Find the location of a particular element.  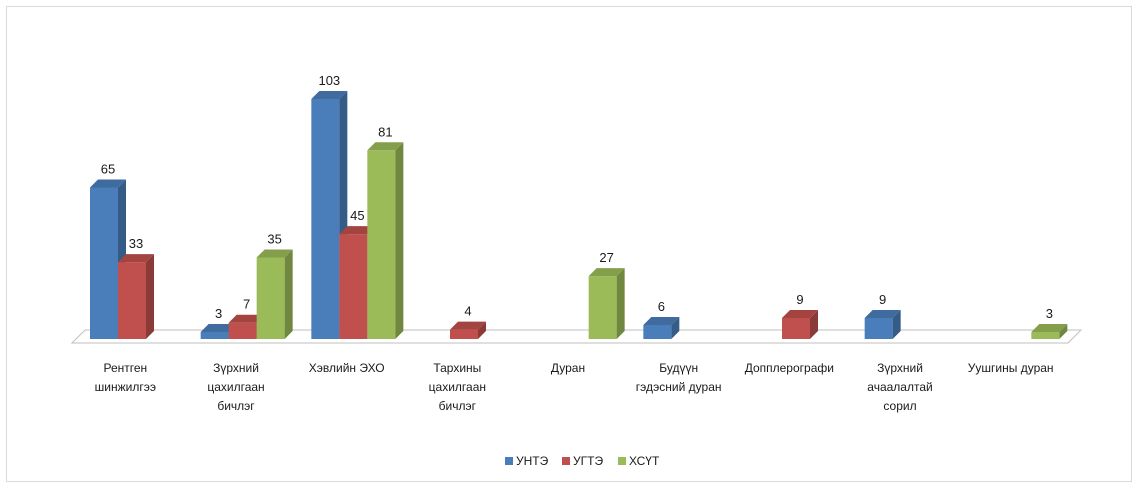

data-label: 81 is located at coordinates (385, 131).